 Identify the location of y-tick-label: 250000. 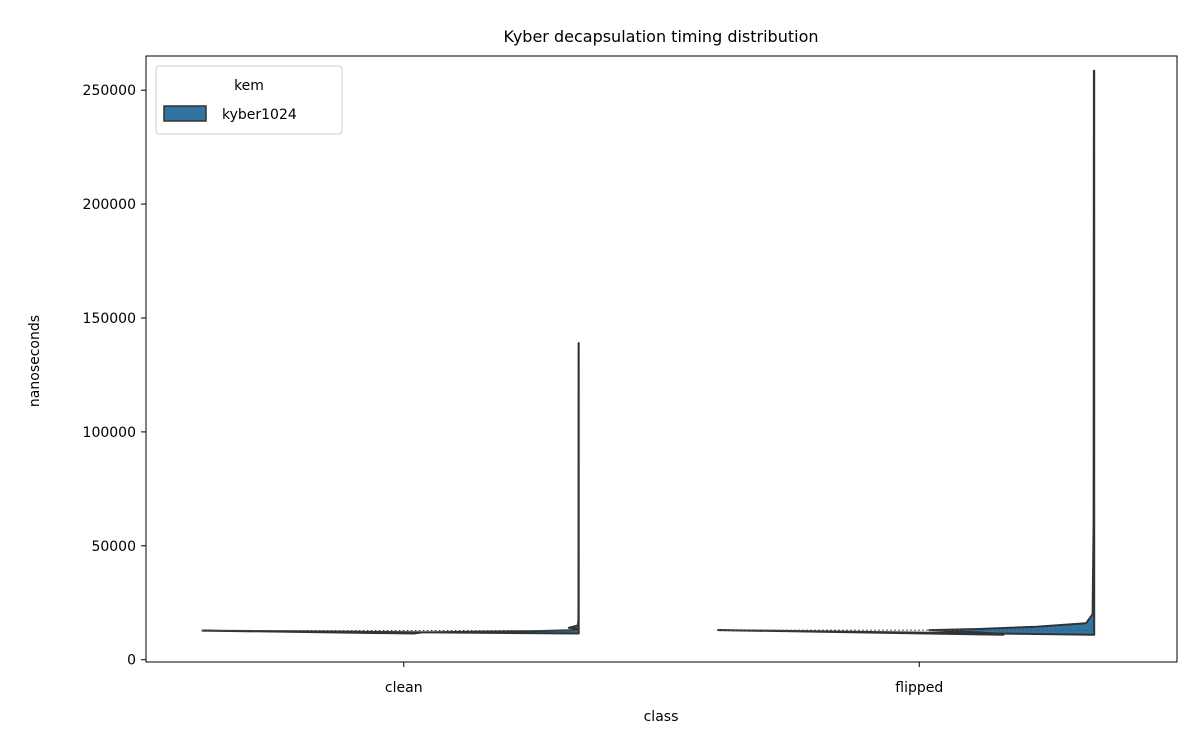
(109, 91).